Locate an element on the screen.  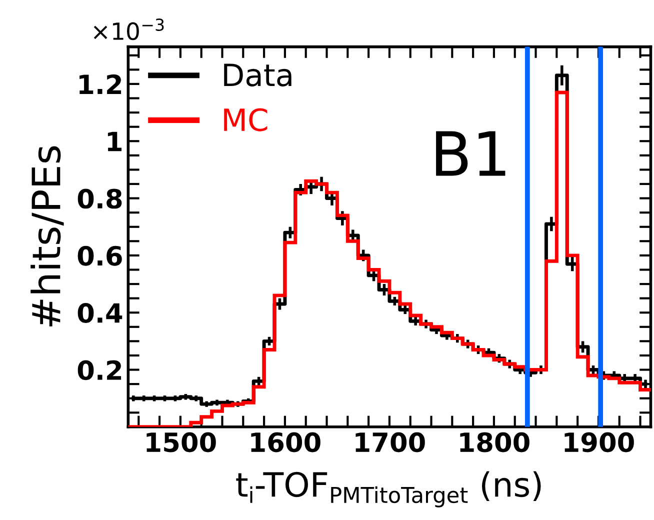
y-tick-label: 0.8 is located at coordinates (100, 198).